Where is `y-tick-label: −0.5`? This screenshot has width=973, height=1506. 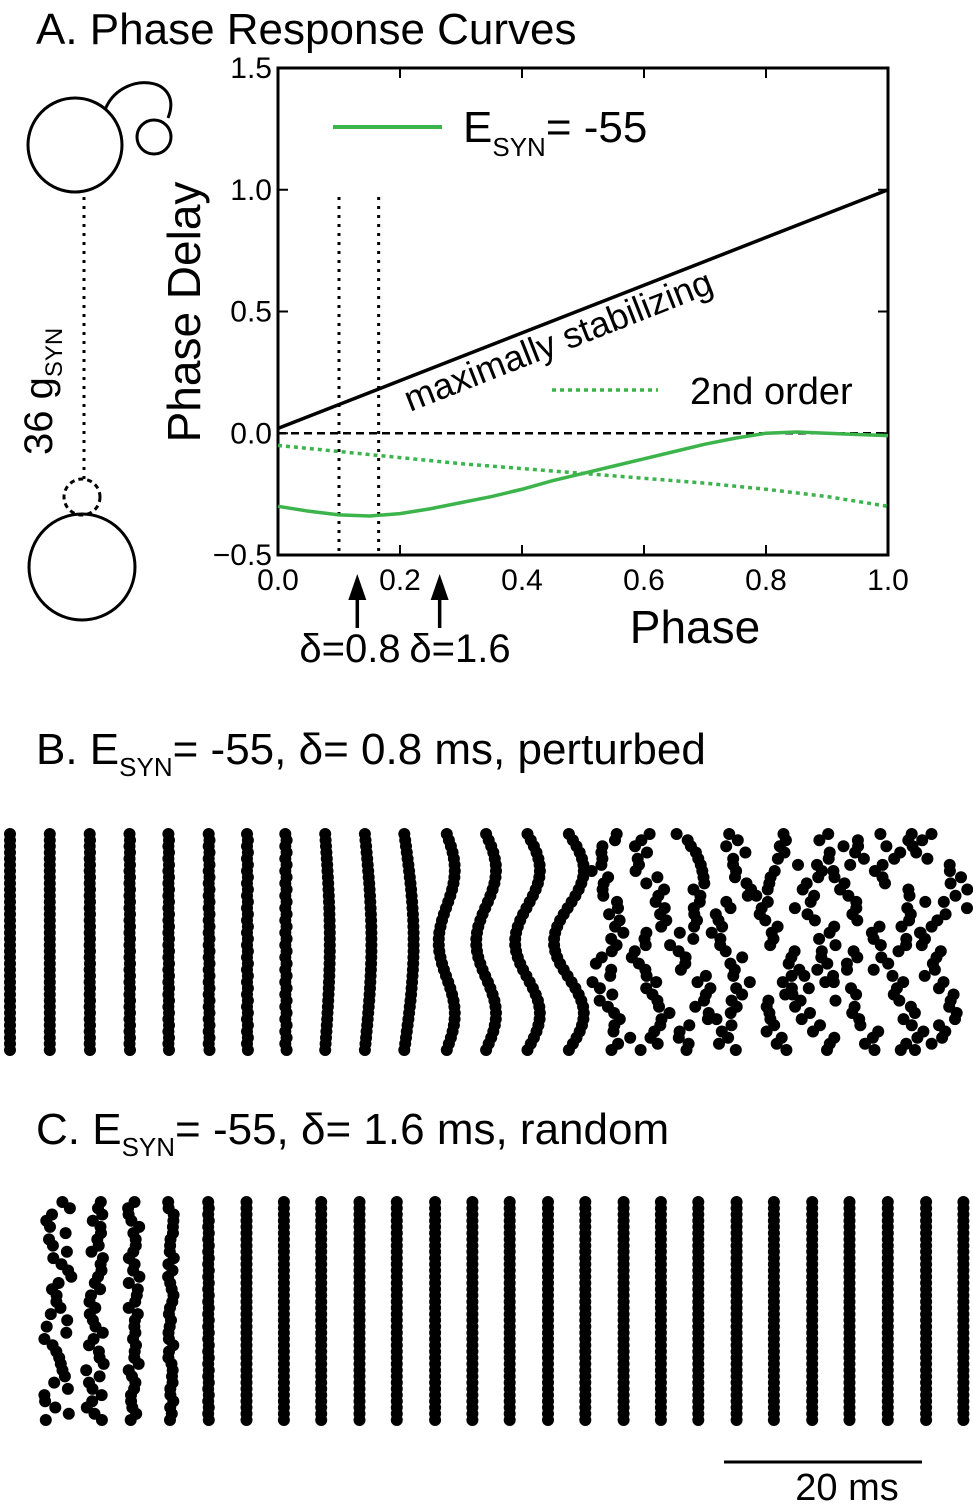 y-tick-label: −0.5 is located at coordinates (242, 555).